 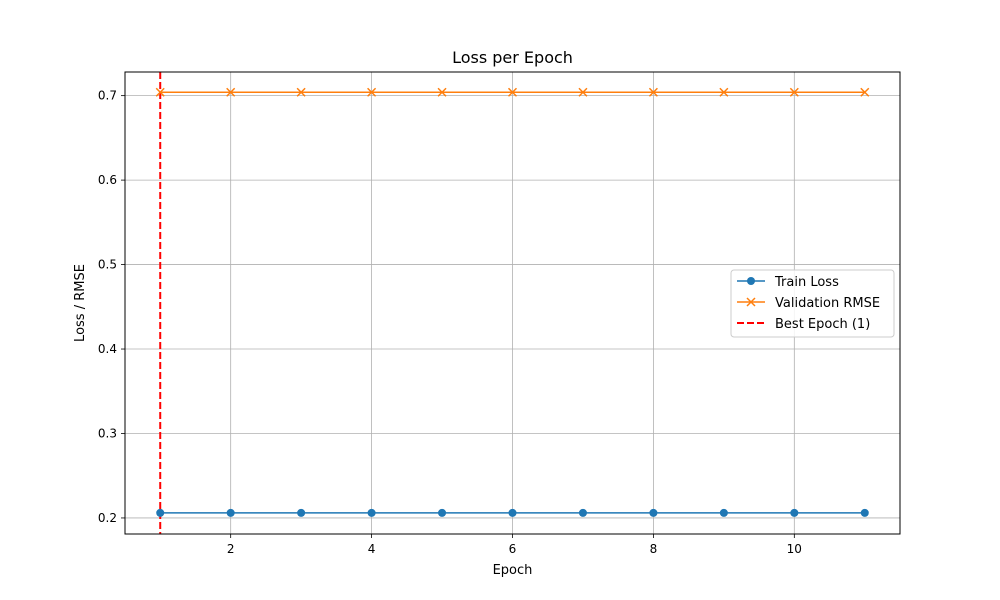 I want to click on x-tick-label: 2, so click(x=231, y=549).